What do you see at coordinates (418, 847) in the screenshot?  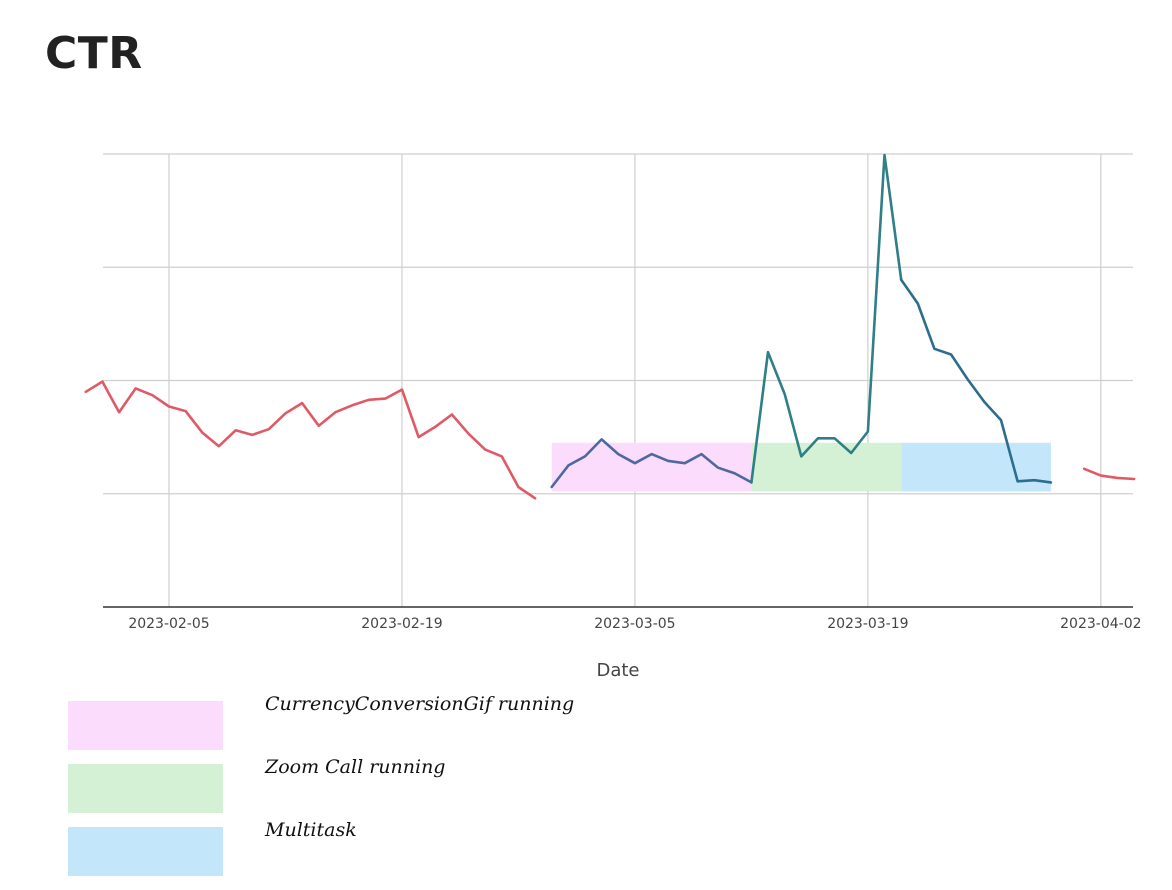 I see `legend-item-multitask: Multitask` at bounding box center [418, 847].